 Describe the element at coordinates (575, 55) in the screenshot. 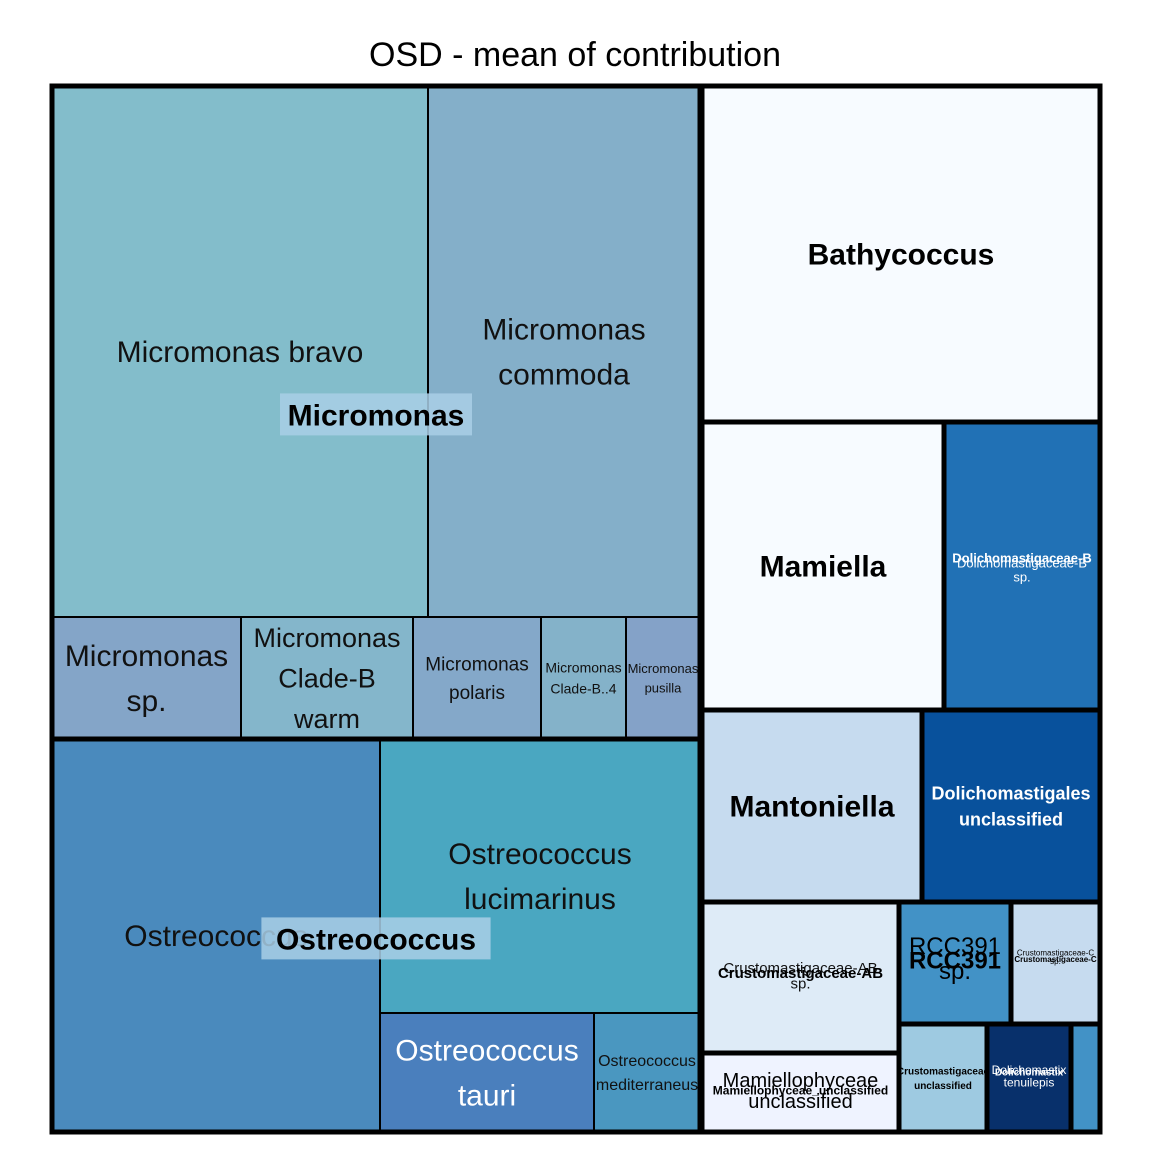

I see `chart-title: OSD - mean of contribution` at that location.